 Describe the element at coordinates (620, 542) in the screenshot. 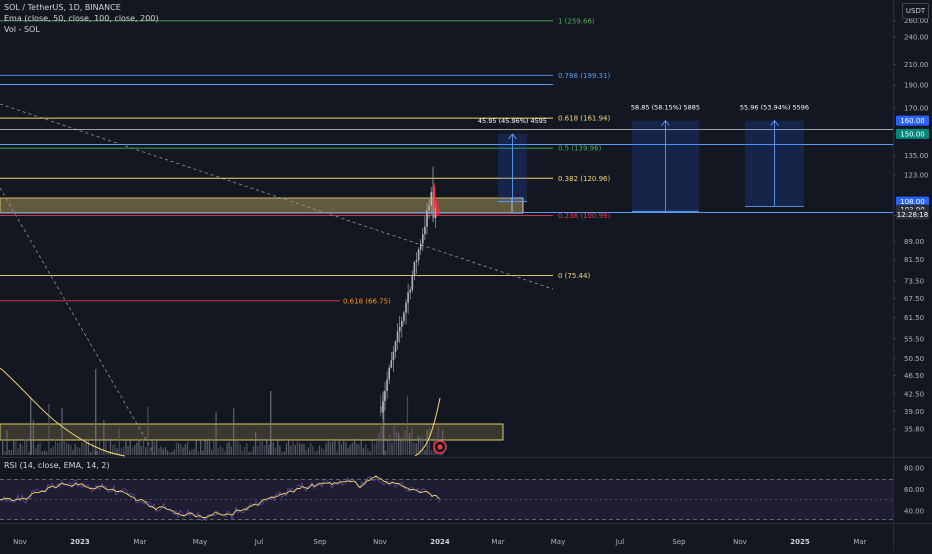

I see `time-tick-label: Jul` at that location.